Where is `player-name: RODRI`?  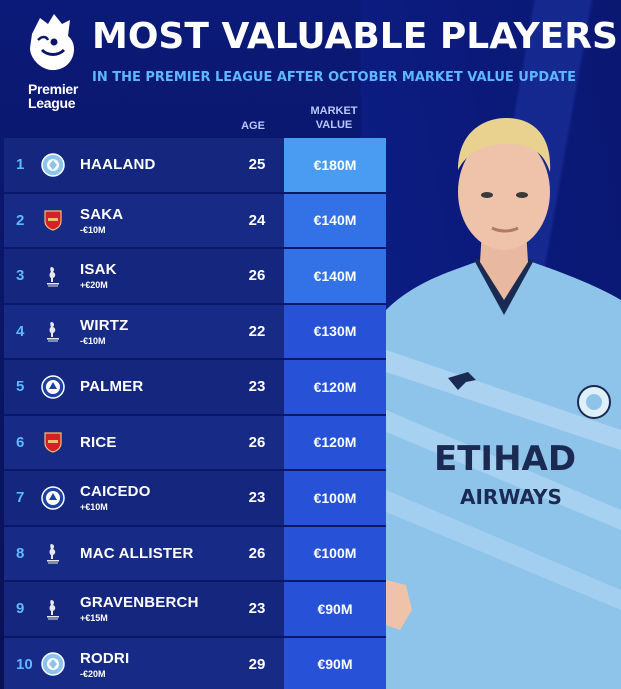 player-name: RODRI is located at coordinates (105, 658).